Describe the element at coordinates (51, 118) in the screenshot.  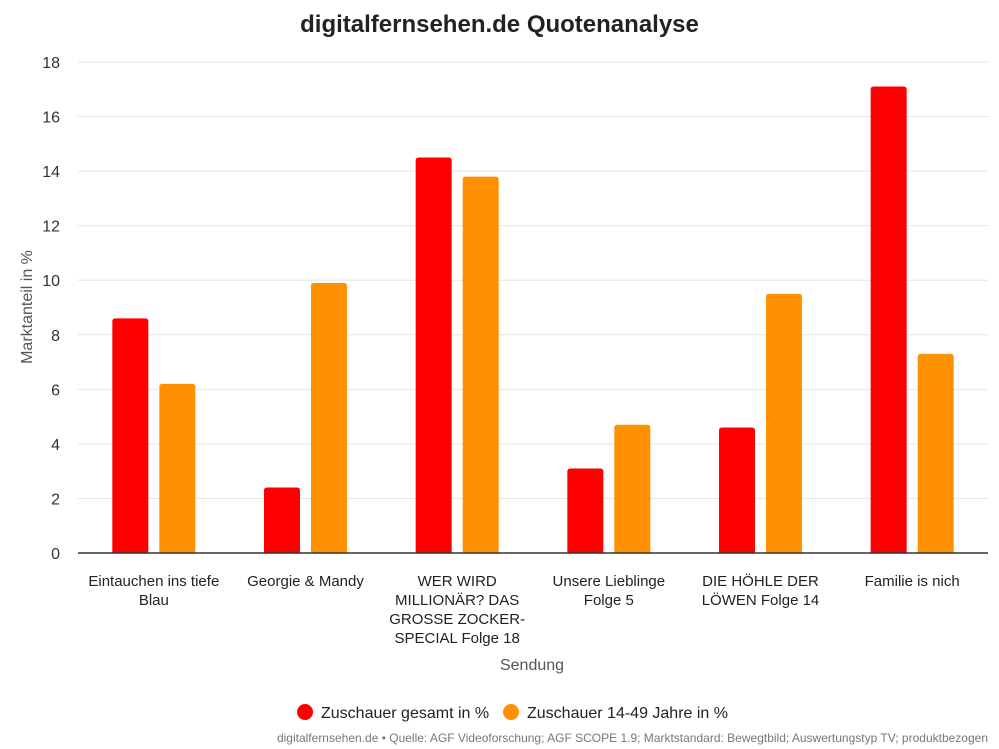
I see `y-tick-label: 16` at that location.